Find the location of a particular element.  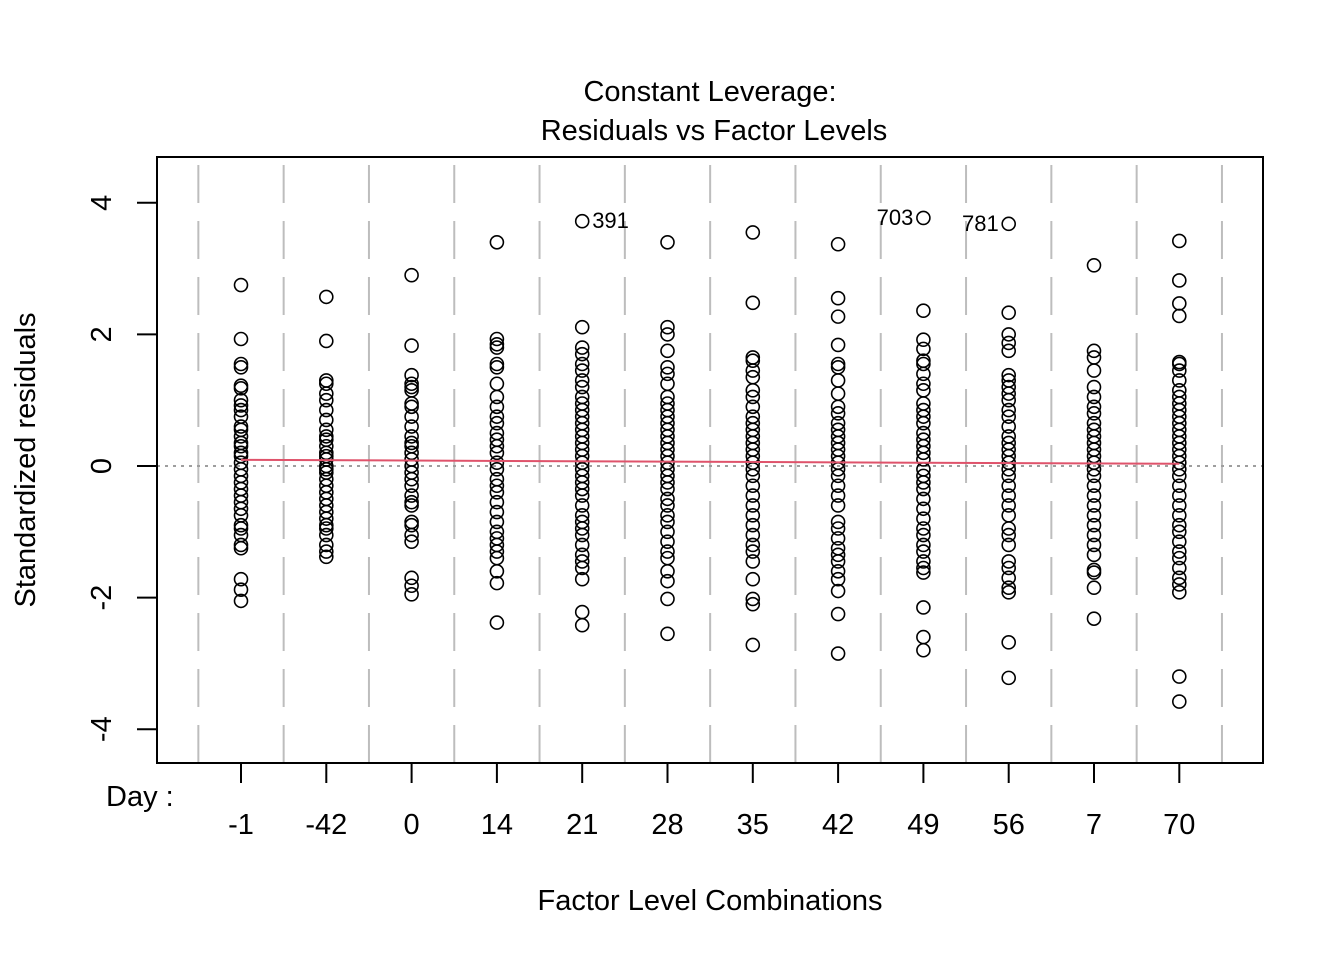

y-axis: -4 -2 0 2 4 is located at coordinates (122, 468).